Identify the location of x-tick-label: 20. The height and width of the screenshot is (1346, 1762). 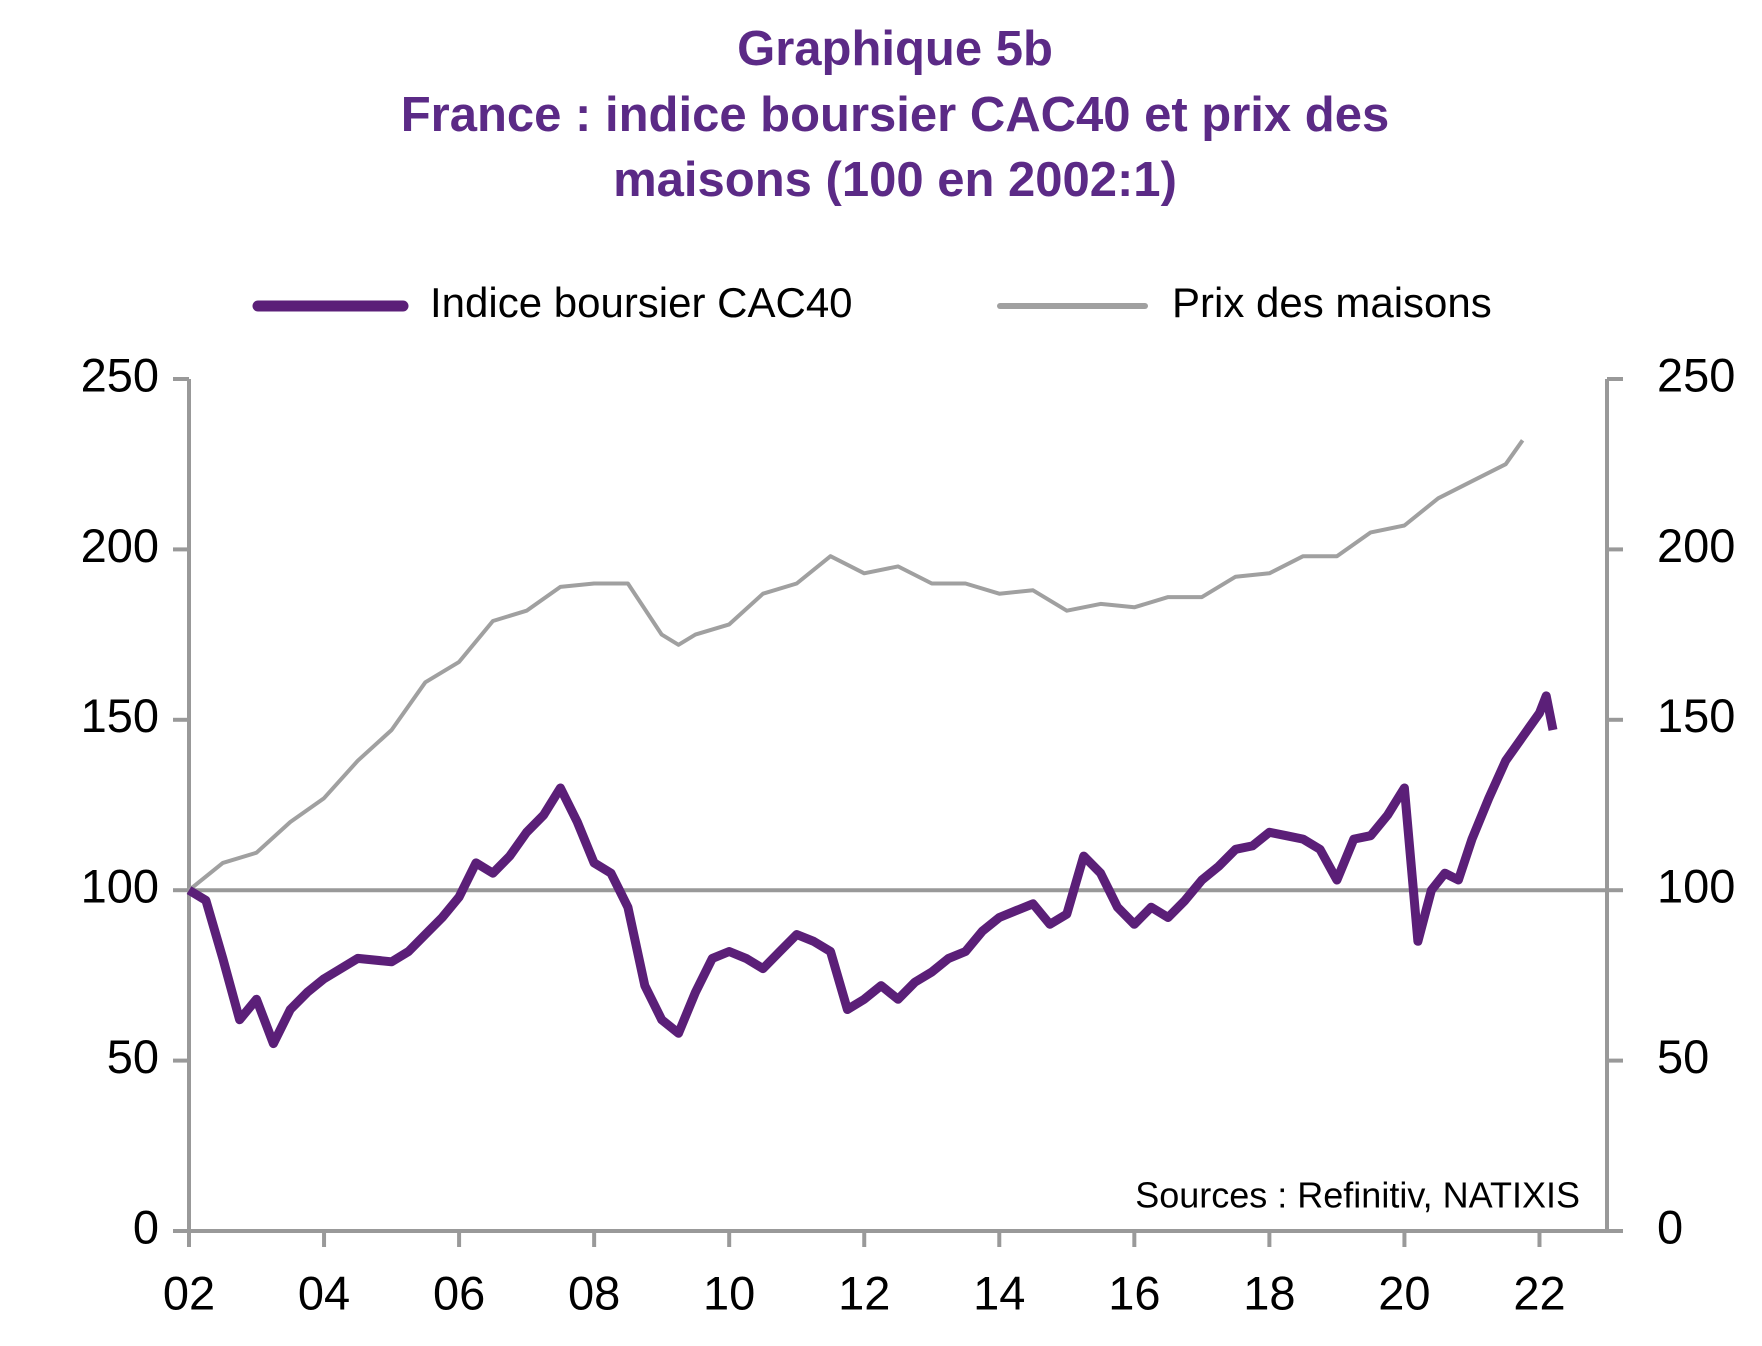
(1404, 1292).